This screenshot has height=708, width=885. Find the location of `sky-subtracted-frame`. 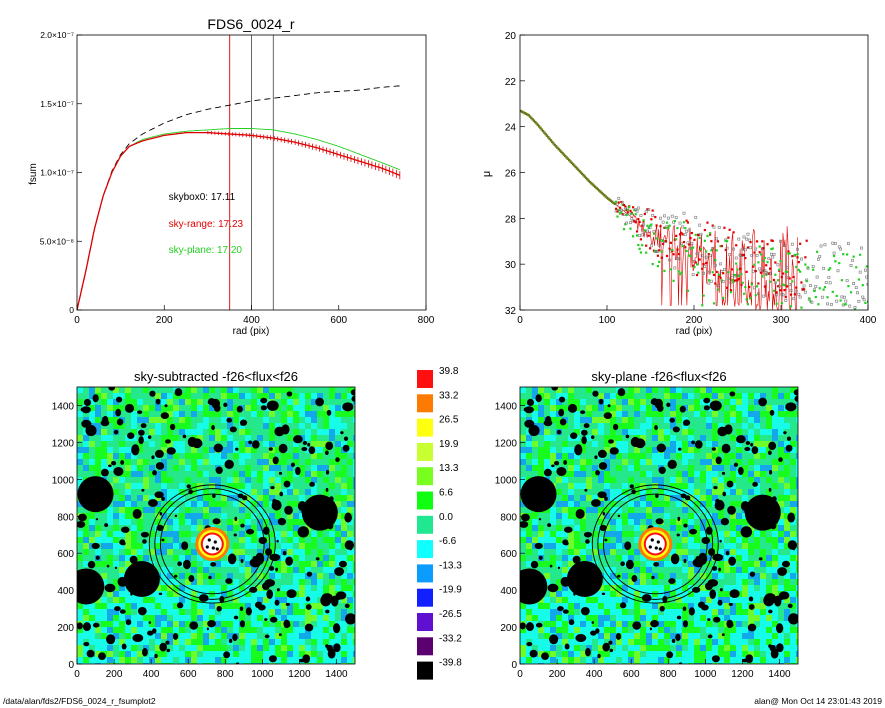

sky-subtracted-frame is located at coordinates (216, 525).